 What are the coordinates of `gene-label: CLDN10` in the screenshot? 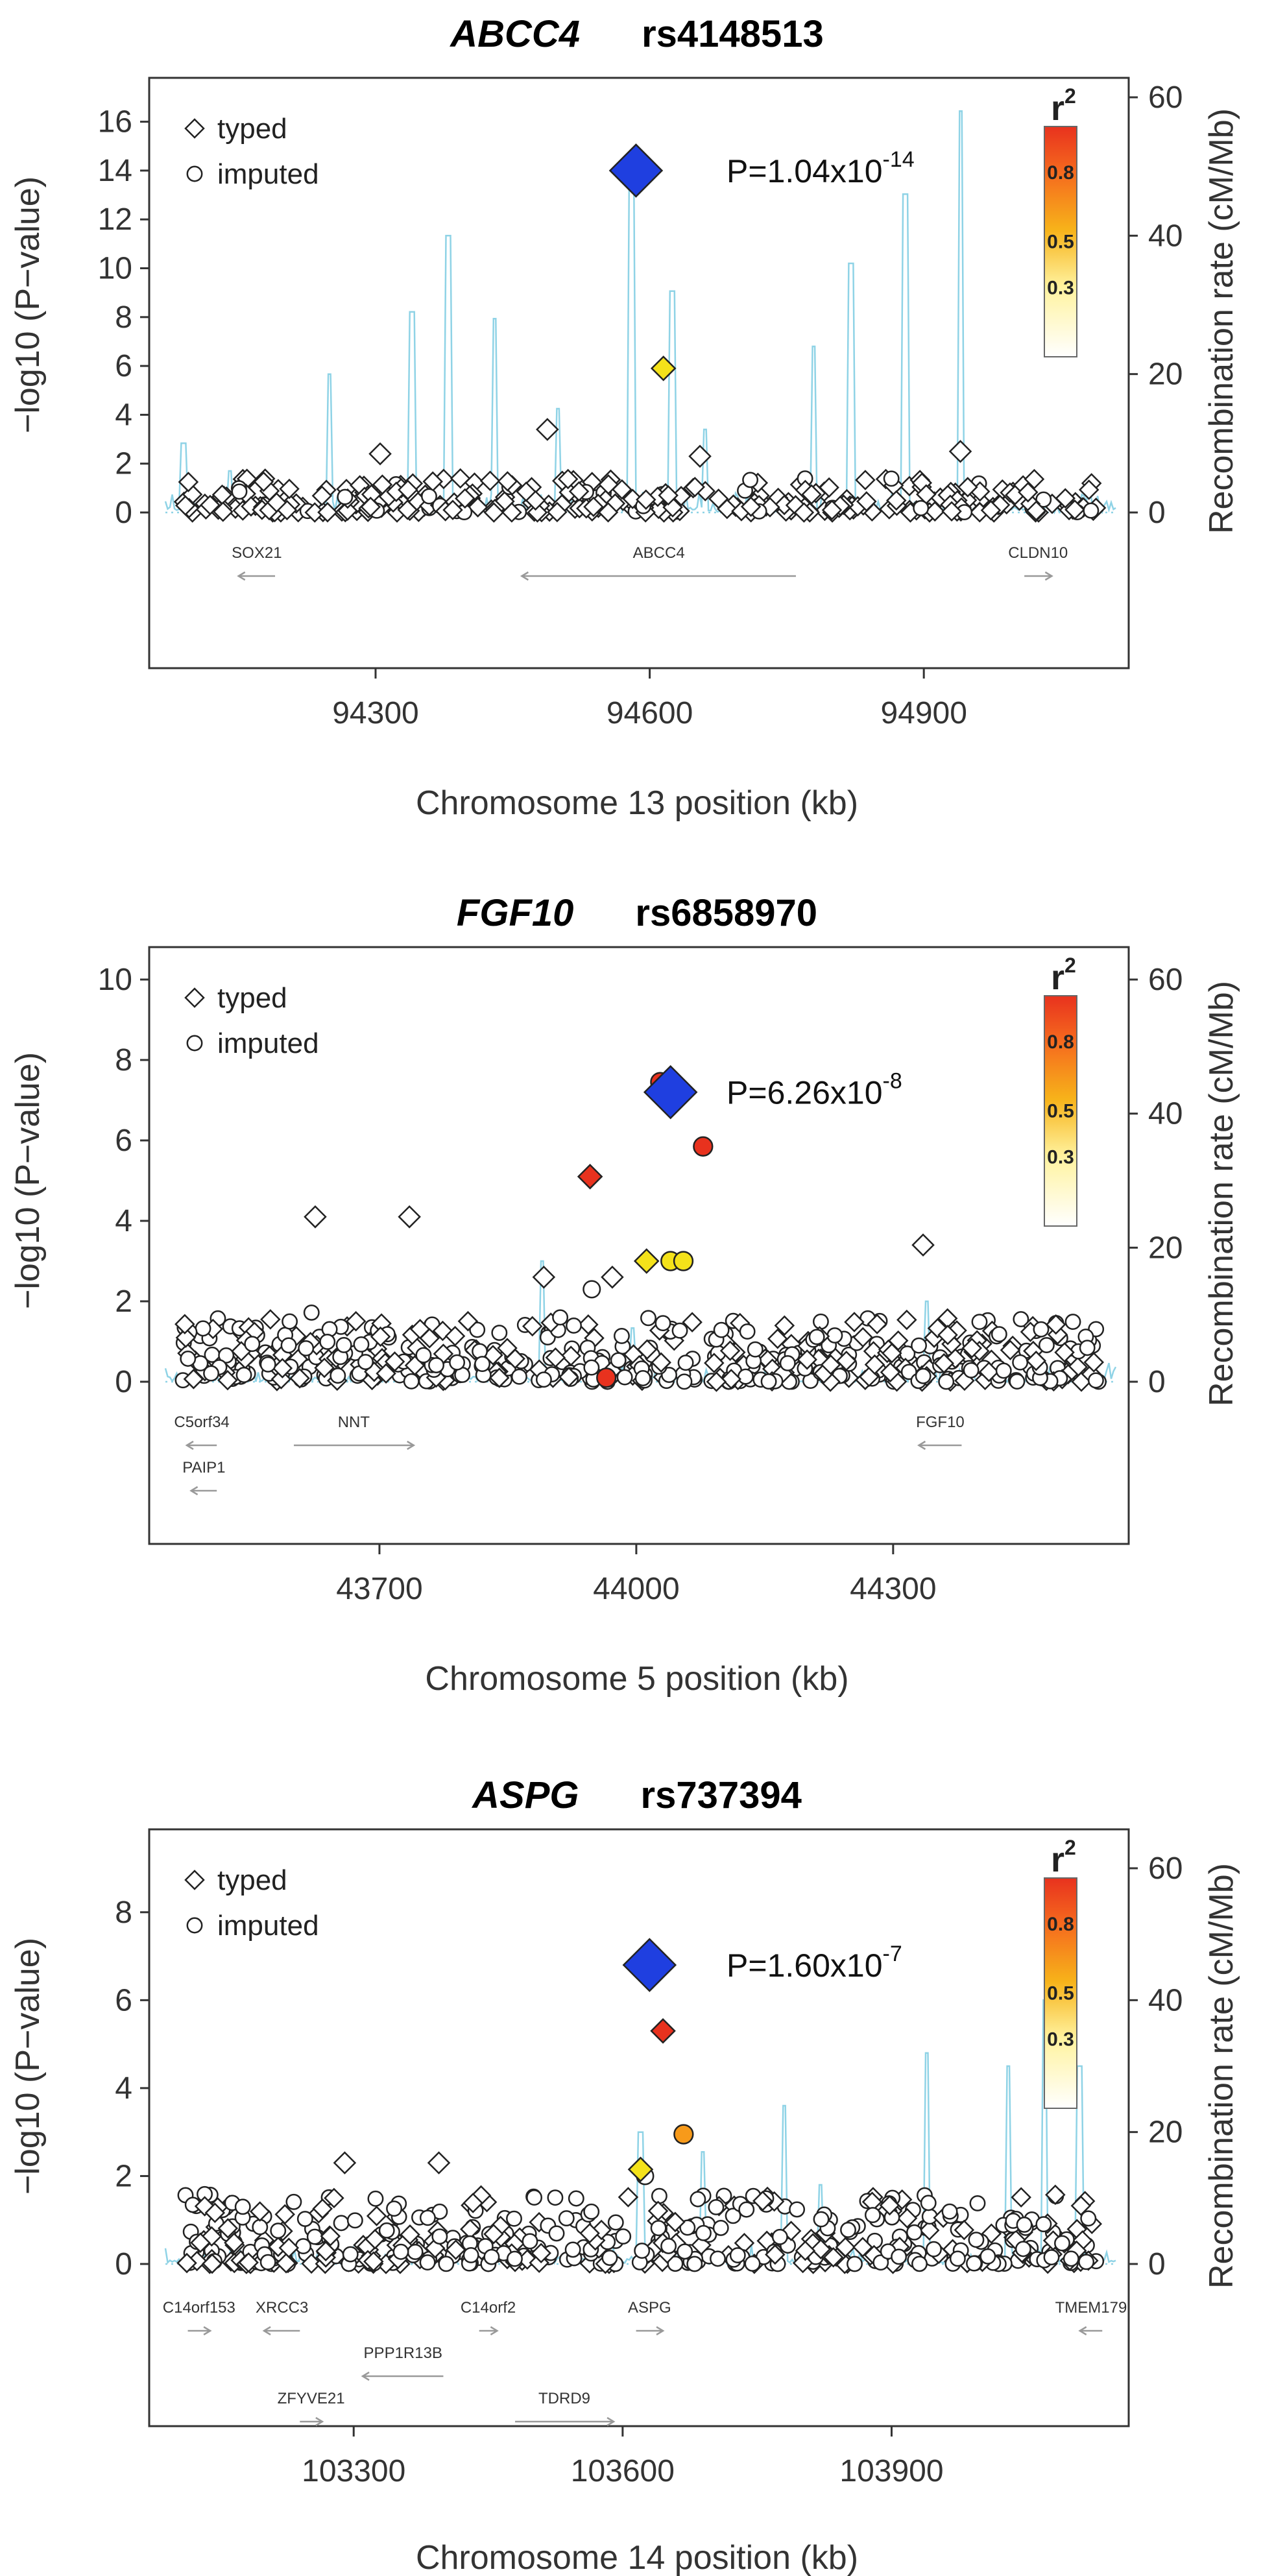 It's located at (1038, 553).